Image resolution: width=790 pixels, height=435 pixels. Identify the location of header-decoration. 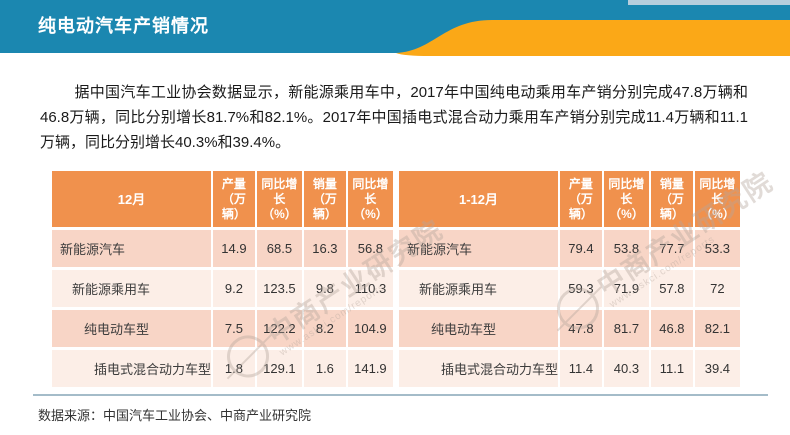
(395, 28).